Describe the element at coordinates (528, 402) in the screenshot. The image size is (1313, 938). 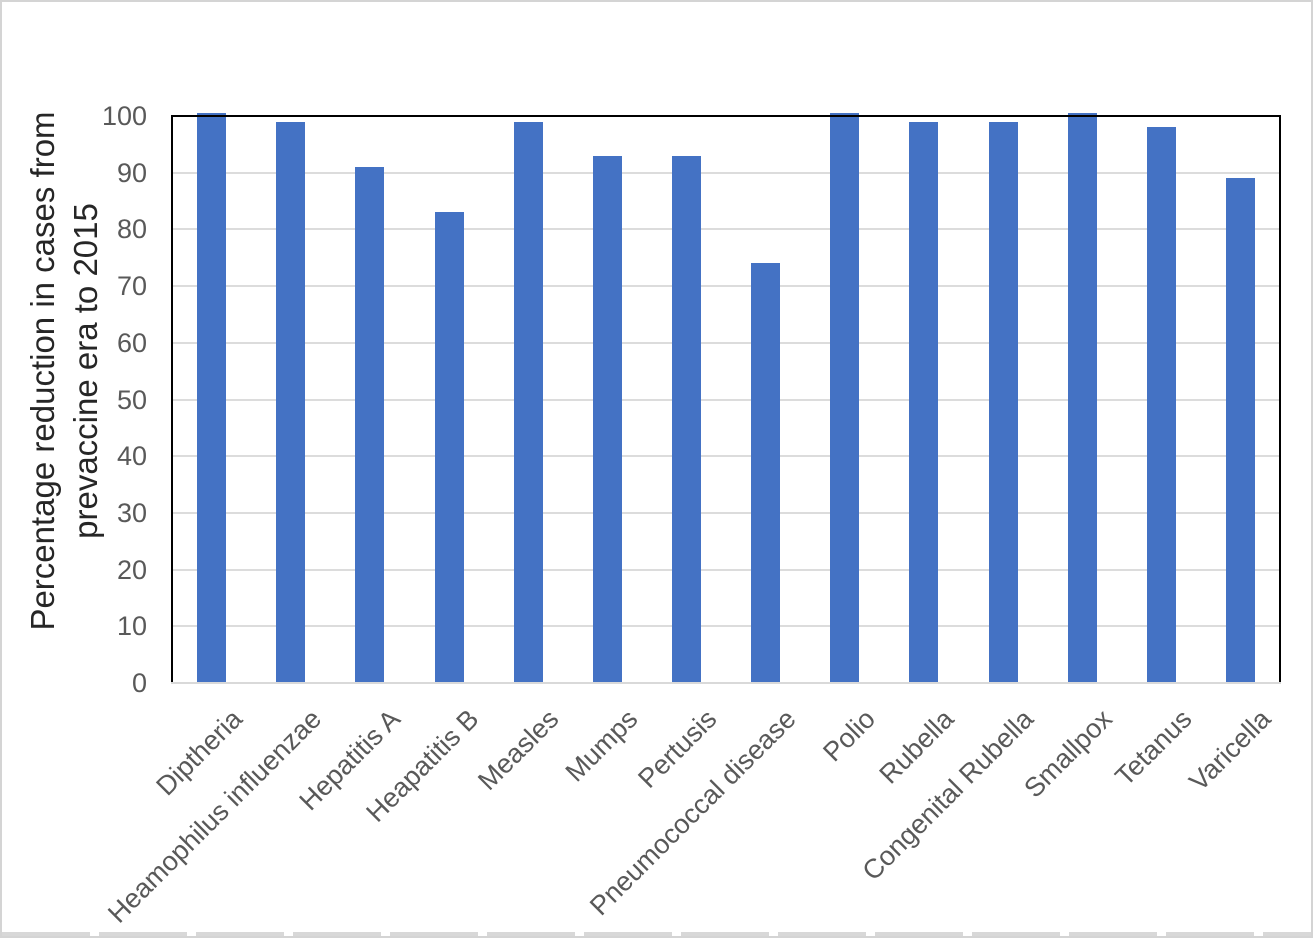
I see `bar-measles` at that location.